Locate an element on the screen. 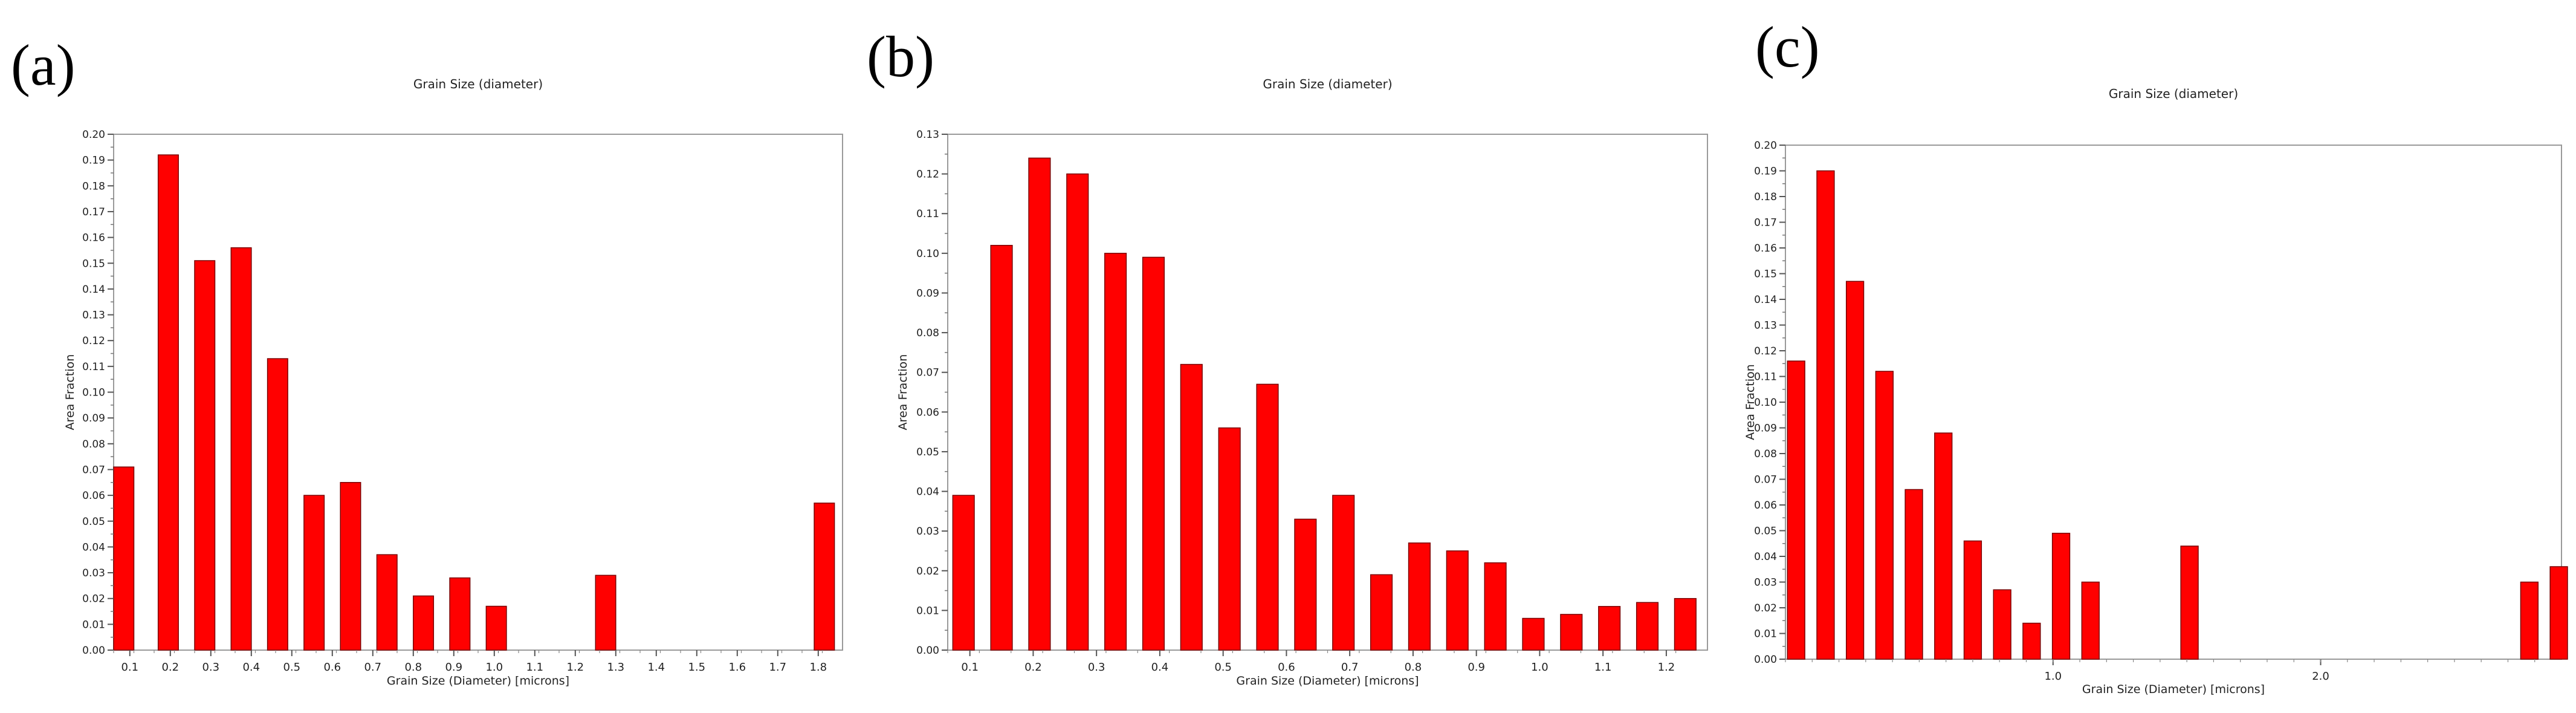 This screenshot has height=713, width=2576. y-tick-label: 0.03 is located at coordinates (927, 532).